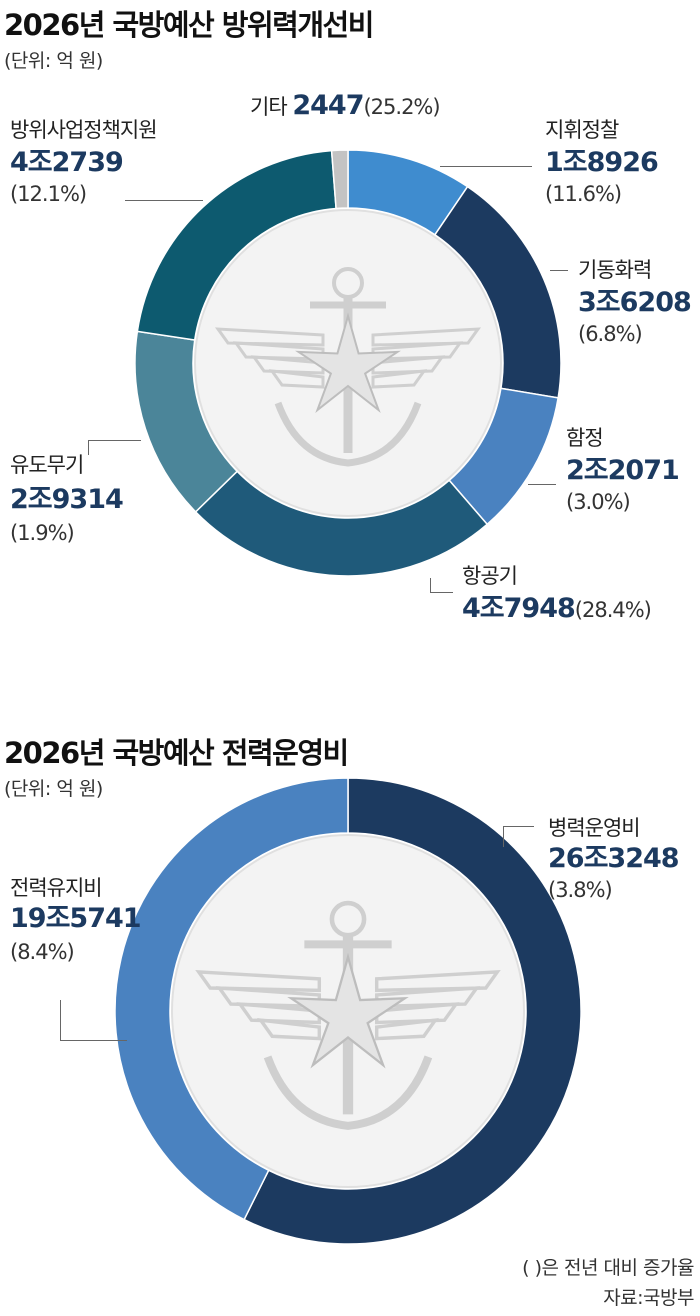 This screenshot has width=700, height=1316. I want to click on label-maneuver-firepower: 기동화력 3조6208 (6.8%), so click(635, 302).